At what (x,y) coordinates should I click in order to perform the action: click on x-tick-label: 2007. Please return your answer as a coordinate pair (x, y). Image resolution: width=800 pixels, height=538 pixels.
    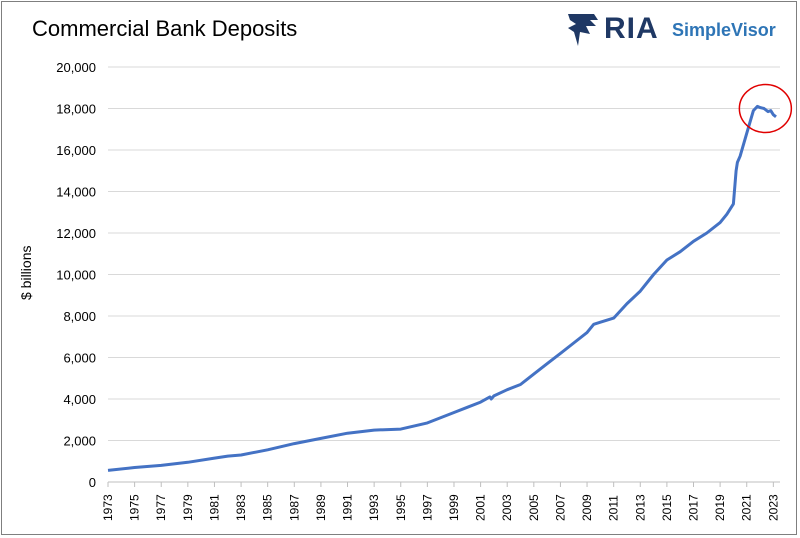
    Looking at the image, I should click on (560, 507).